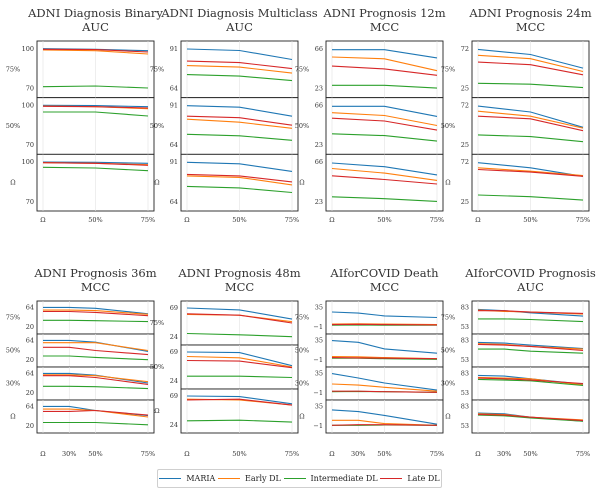  What do you see at coordinates (344, 478) in the screenshot?
I see `legend-label-intermediate-dl: Intermediate DL` at bounding box center [344, 478].